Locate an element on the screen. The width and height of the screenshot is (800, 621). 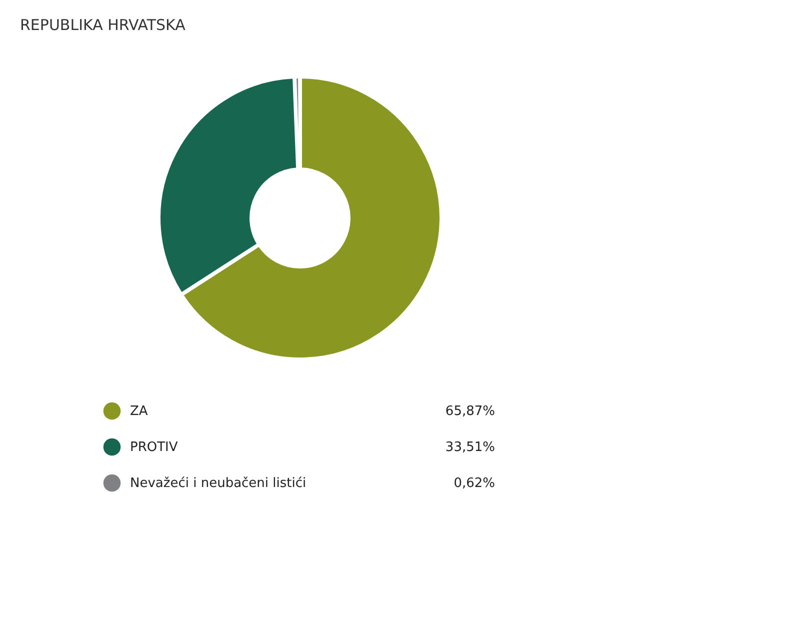
legend-label: PROTIV is located at coordinates (154, 447).